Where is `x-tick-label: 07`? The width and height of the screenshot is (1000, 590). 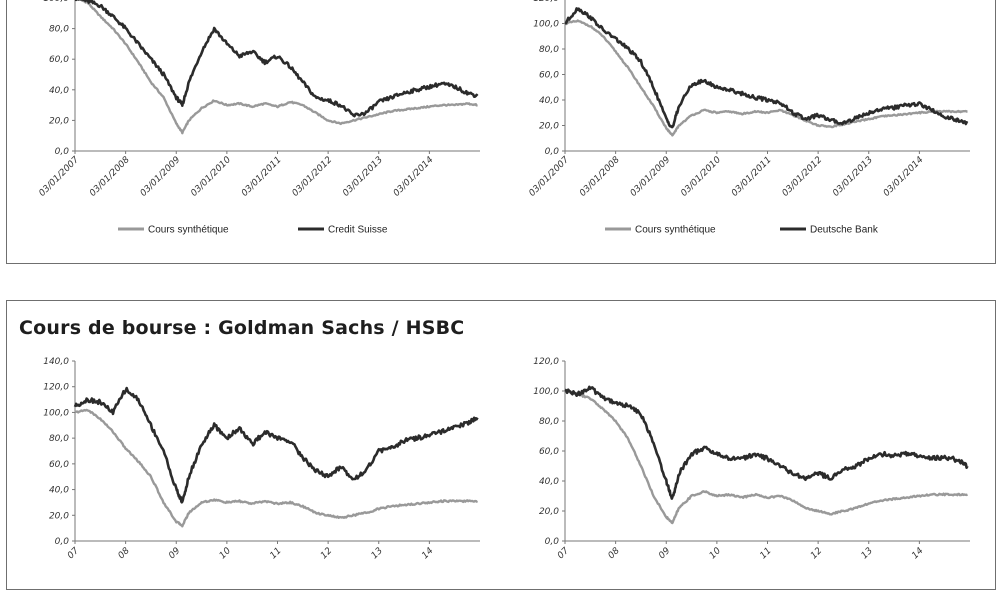 x-tick-label: 07 is located at coordinates (563, 553).